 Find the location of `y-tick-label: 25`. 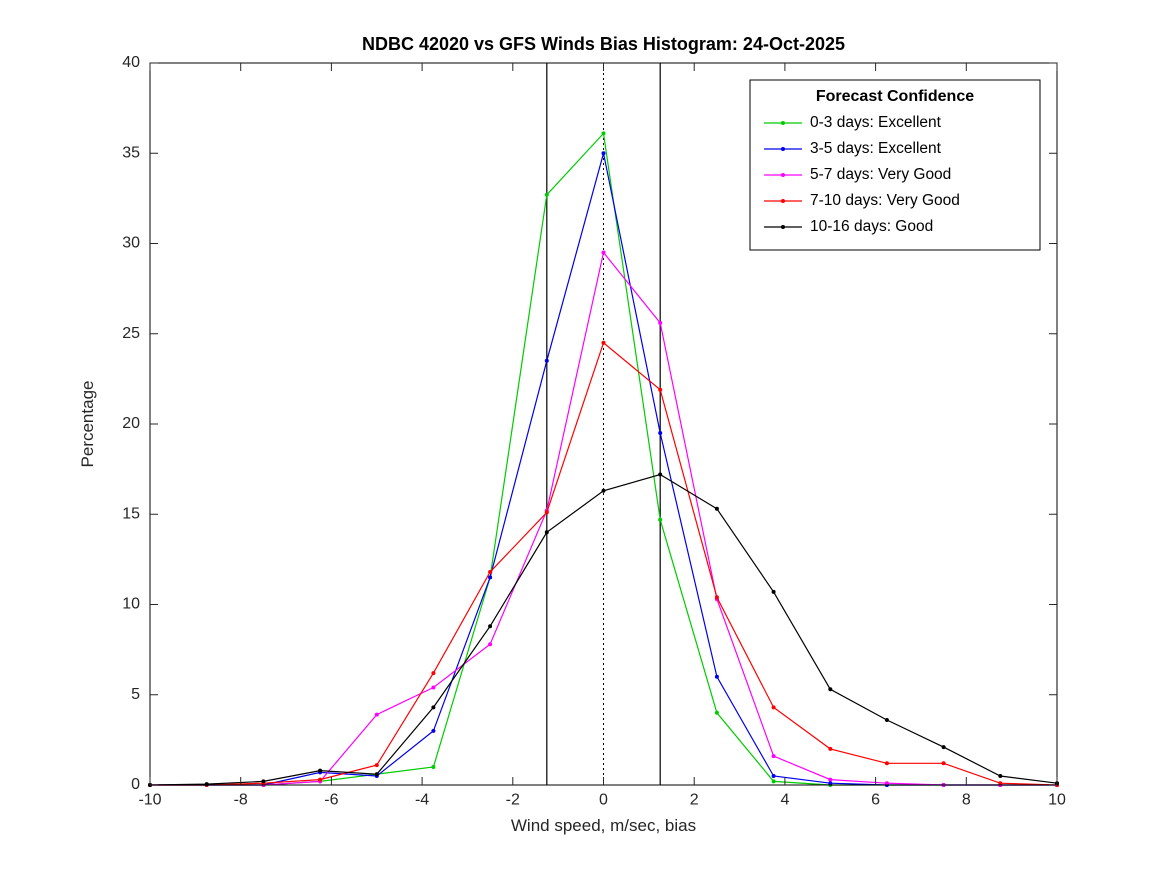

y-tick-label: 25 is located at coordinates (131, 333).